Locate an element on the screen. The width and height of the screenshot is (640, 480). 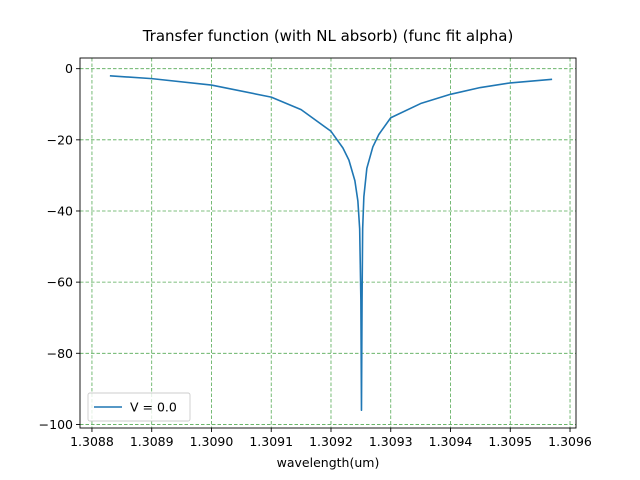
legend: V = 0.0 is located at coordinates (139, 407).